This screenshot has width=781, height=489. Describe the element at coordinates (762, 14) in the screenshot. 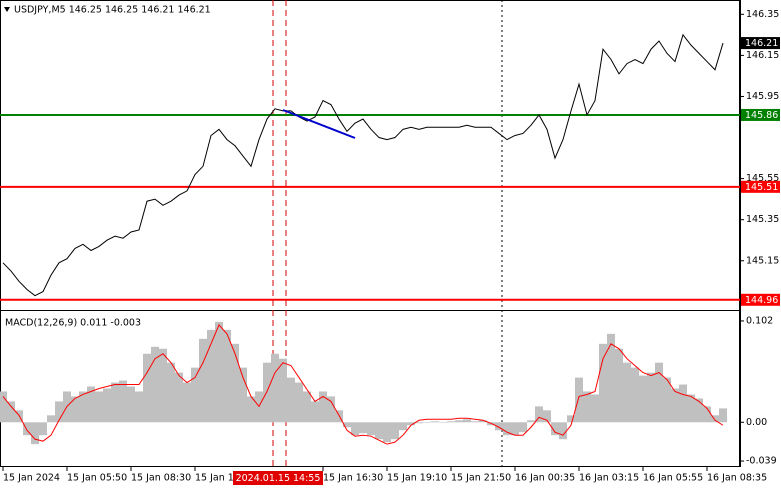

I see `y-tick-label: 146.35` at that location.